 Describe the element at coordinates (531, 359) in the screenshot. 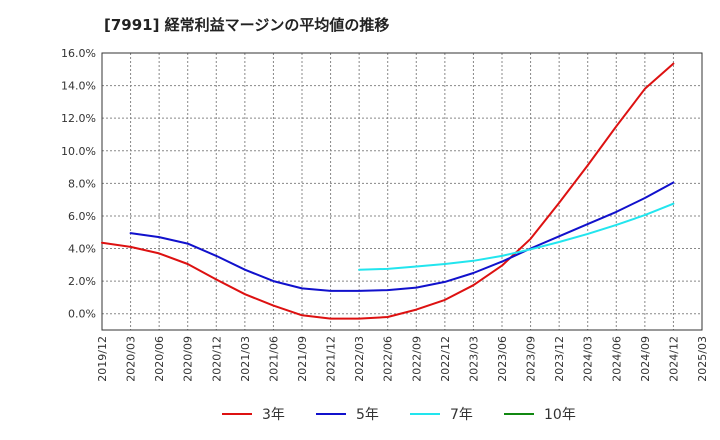

I see `x-tick-label: 2023/09` at that location.